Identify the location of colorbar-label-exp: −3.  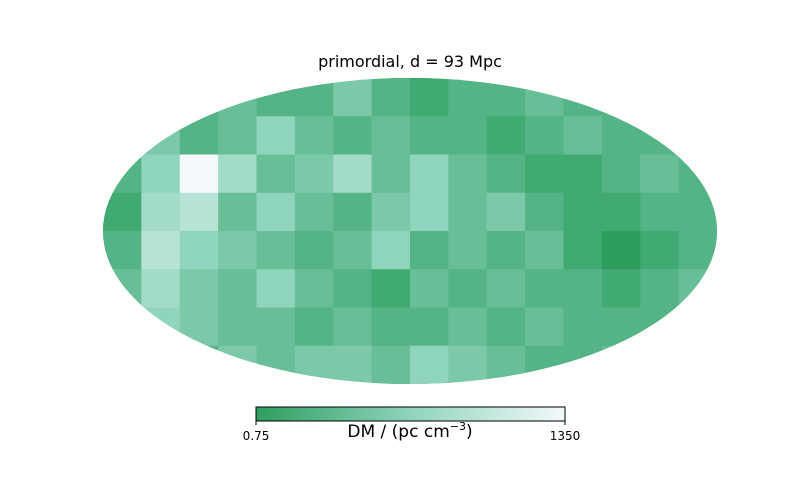
(458, 426).